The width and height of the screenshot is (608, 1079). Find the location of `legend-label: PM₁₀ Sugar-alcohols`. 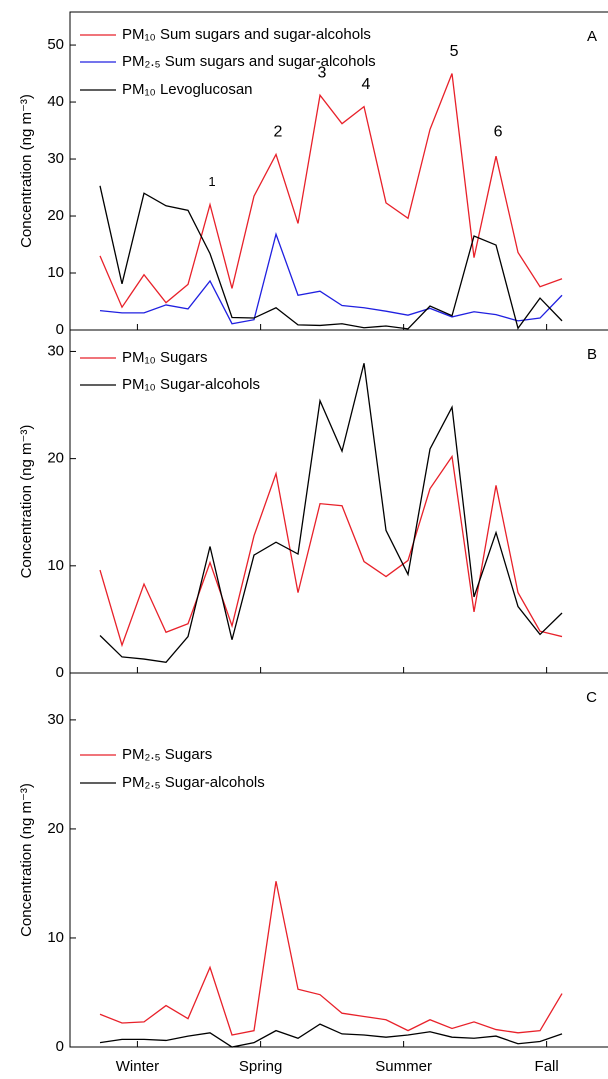

legend-label: PM₁₀ Sugar-alcohols is located at coordinates (191, 384).